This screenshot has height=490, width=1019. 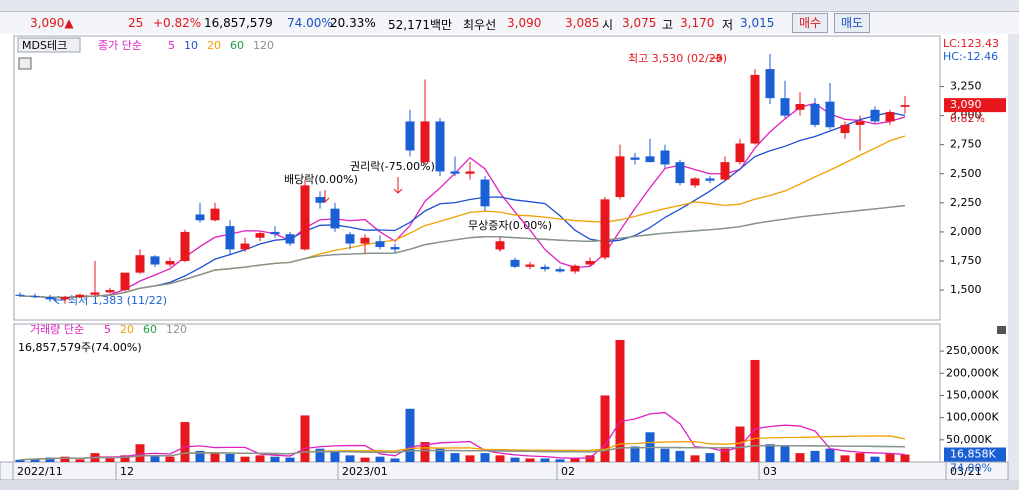 What do you see at coordinates (697, 23) in the screenshot?
I see `high: 3,170` at bounding box center [697, 23].